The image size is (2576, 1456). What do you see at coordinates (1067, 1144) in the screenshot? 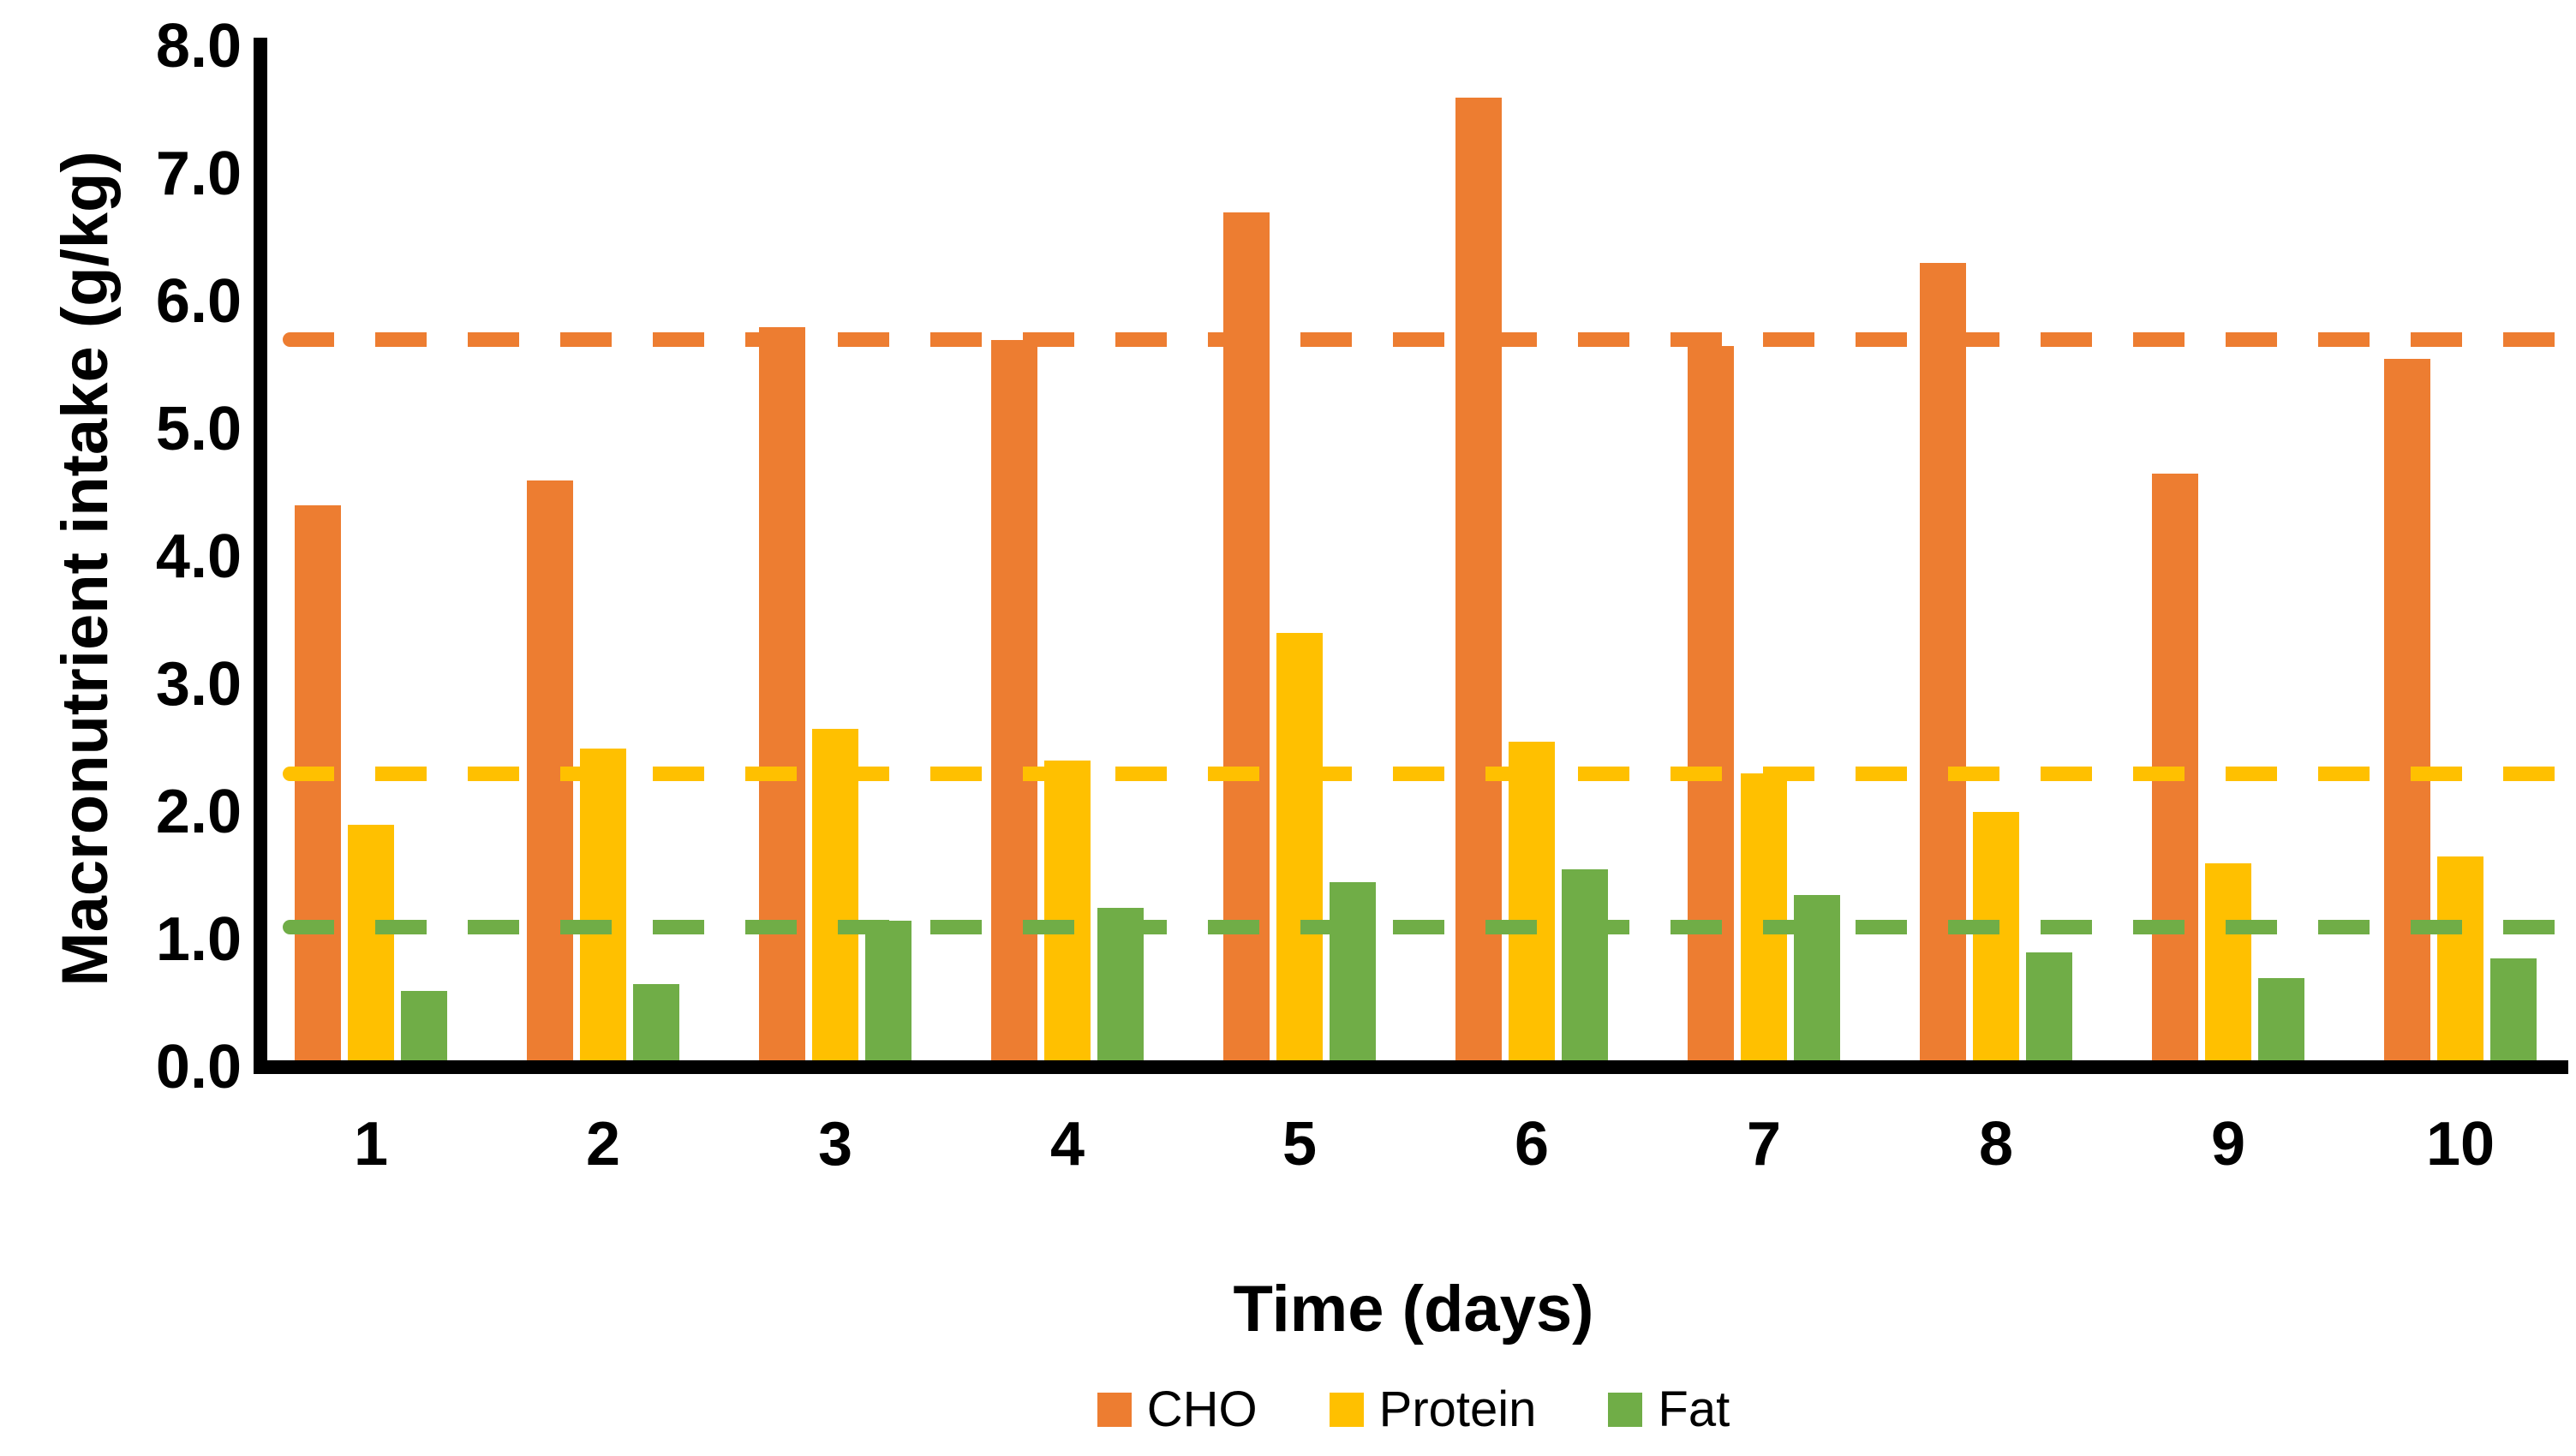
I see `x-tick-label: 4` at bounding box center [1067, 1144].